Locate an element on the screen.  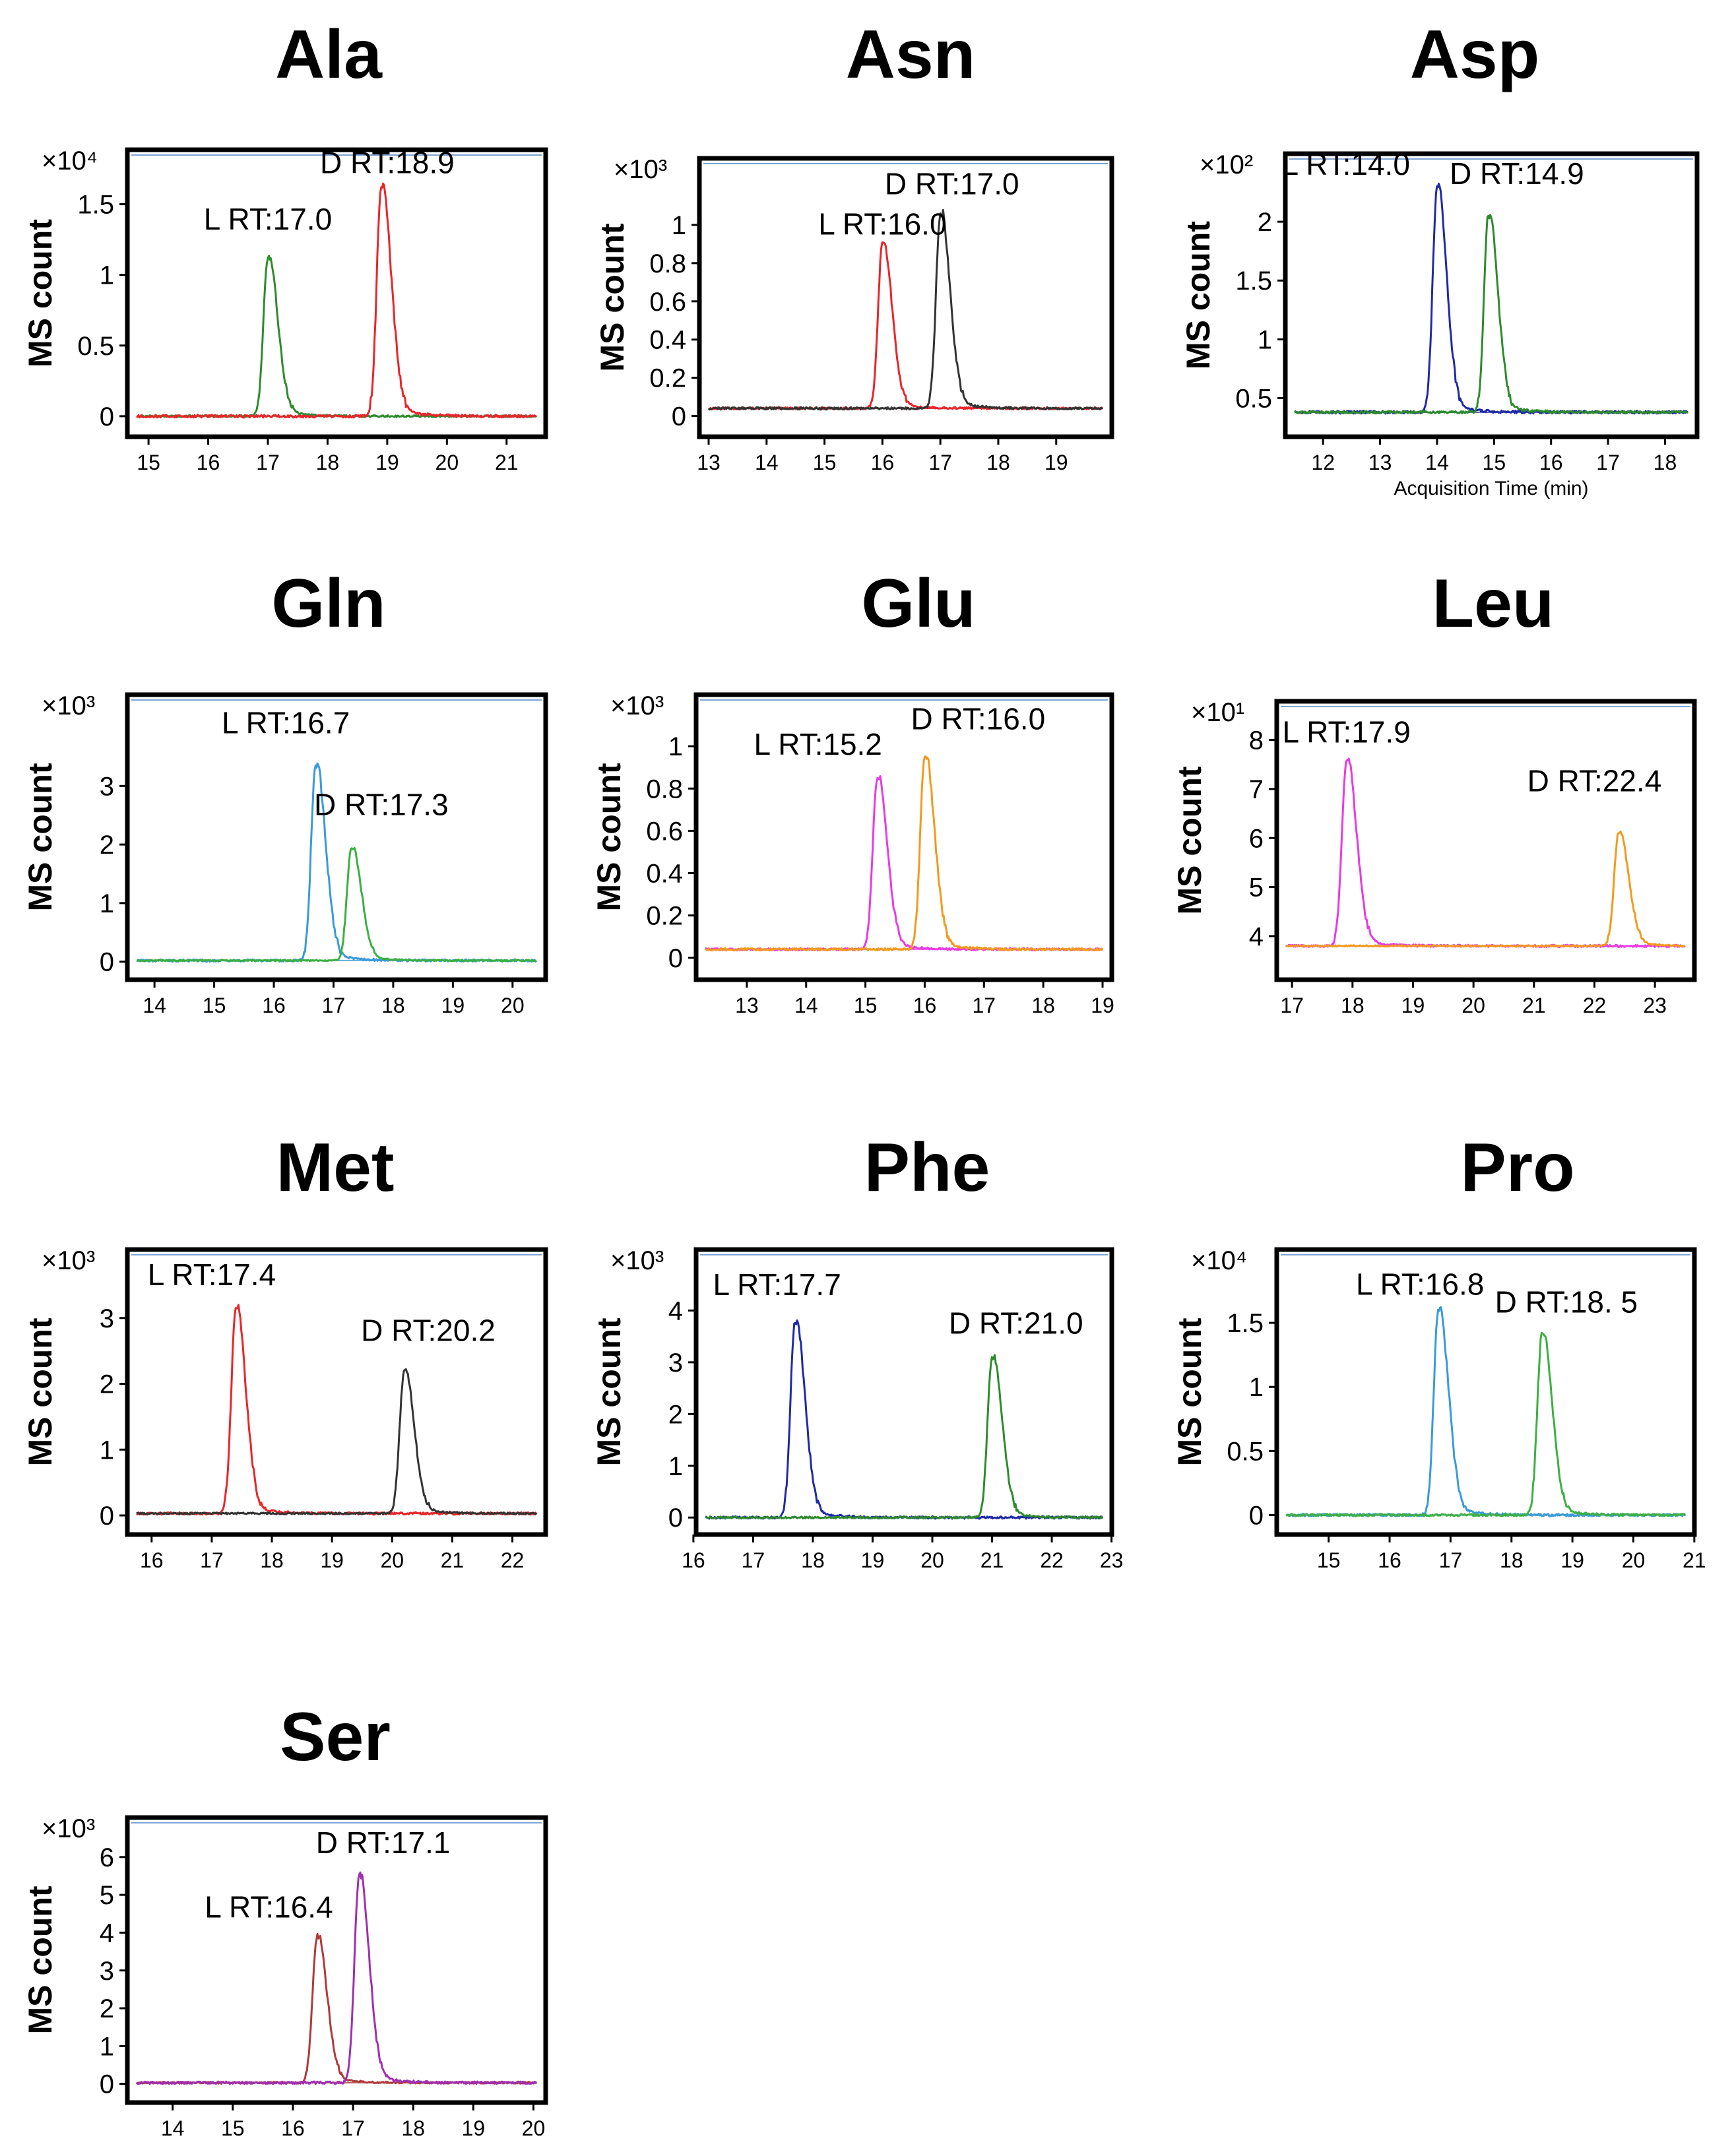
peak-label: L RT:17.4 is located at coordinates (212, 1274).